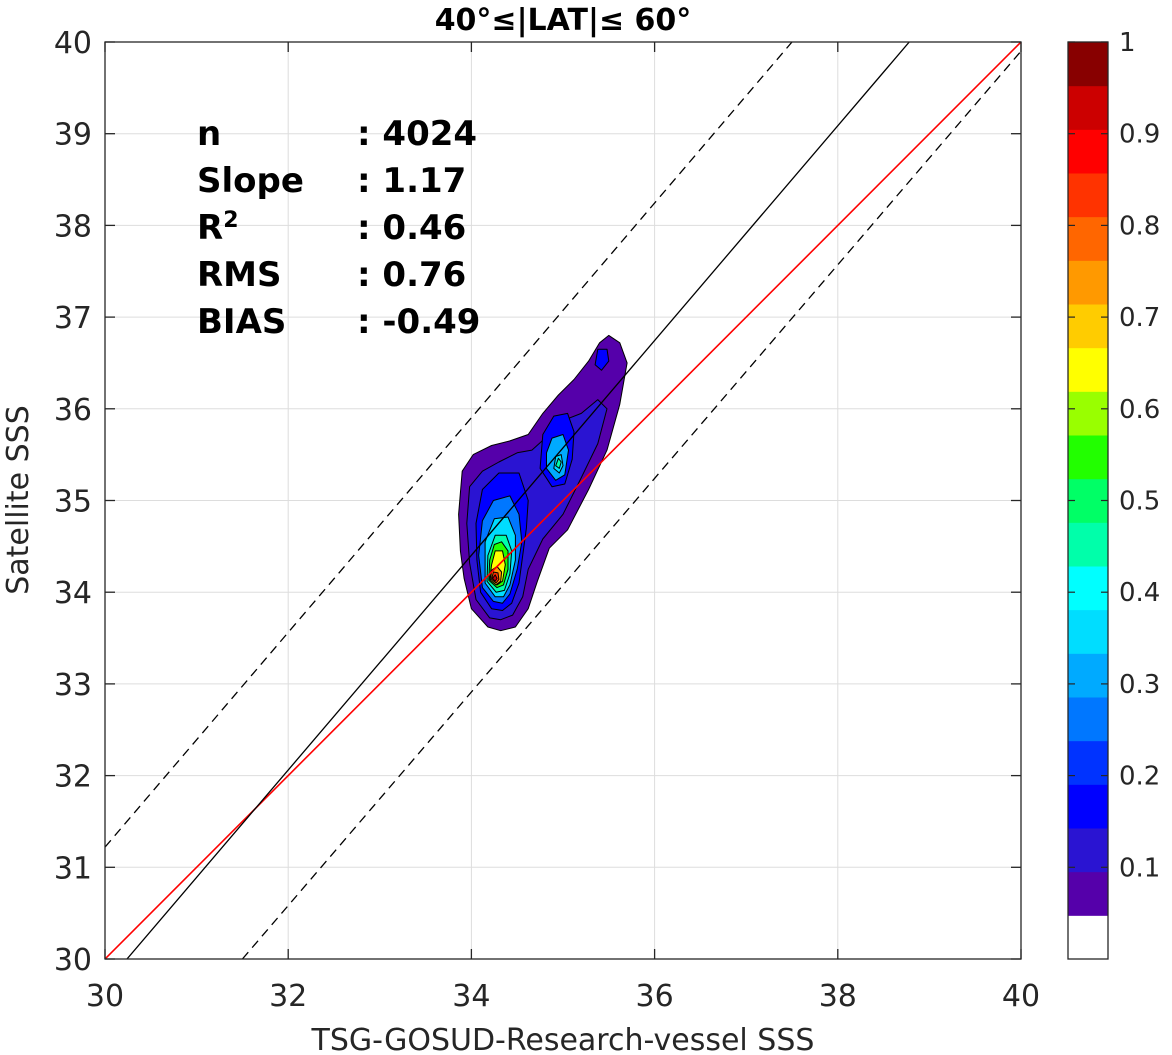 The image size is (1172, 1055). I want to click on x-tick-label: 40, so click(1021, 996).